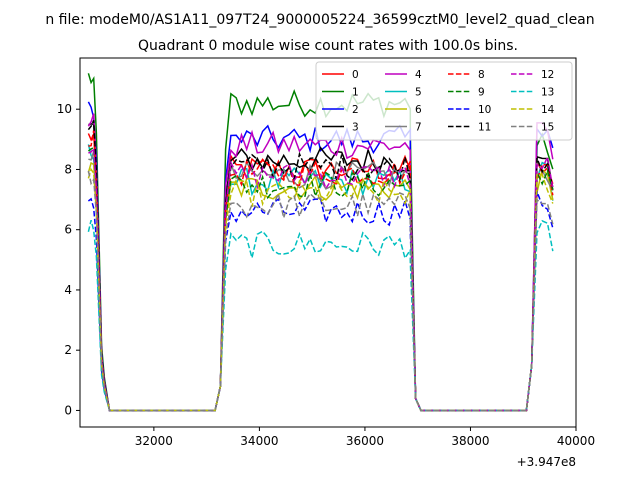 The image size is (640, 480). What do you see at coordinates (68, 259) in the screenshot?
I see `y-axis: 0 2 4 6 8 10` at bounding box center [68, 259].